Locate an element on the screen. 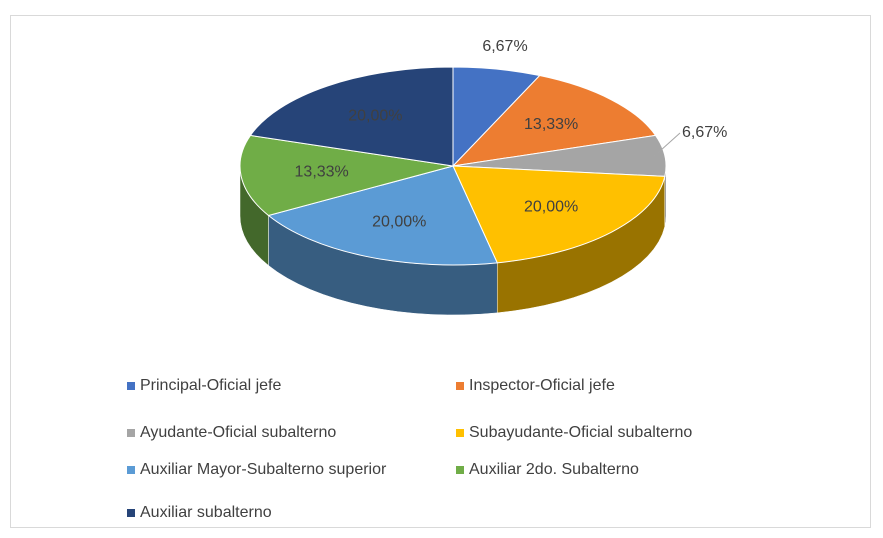 The height and width of the screenshot is (538, 883). legend-label: Subayudante-Oficial subalterno is located at coordinates (580, 432).